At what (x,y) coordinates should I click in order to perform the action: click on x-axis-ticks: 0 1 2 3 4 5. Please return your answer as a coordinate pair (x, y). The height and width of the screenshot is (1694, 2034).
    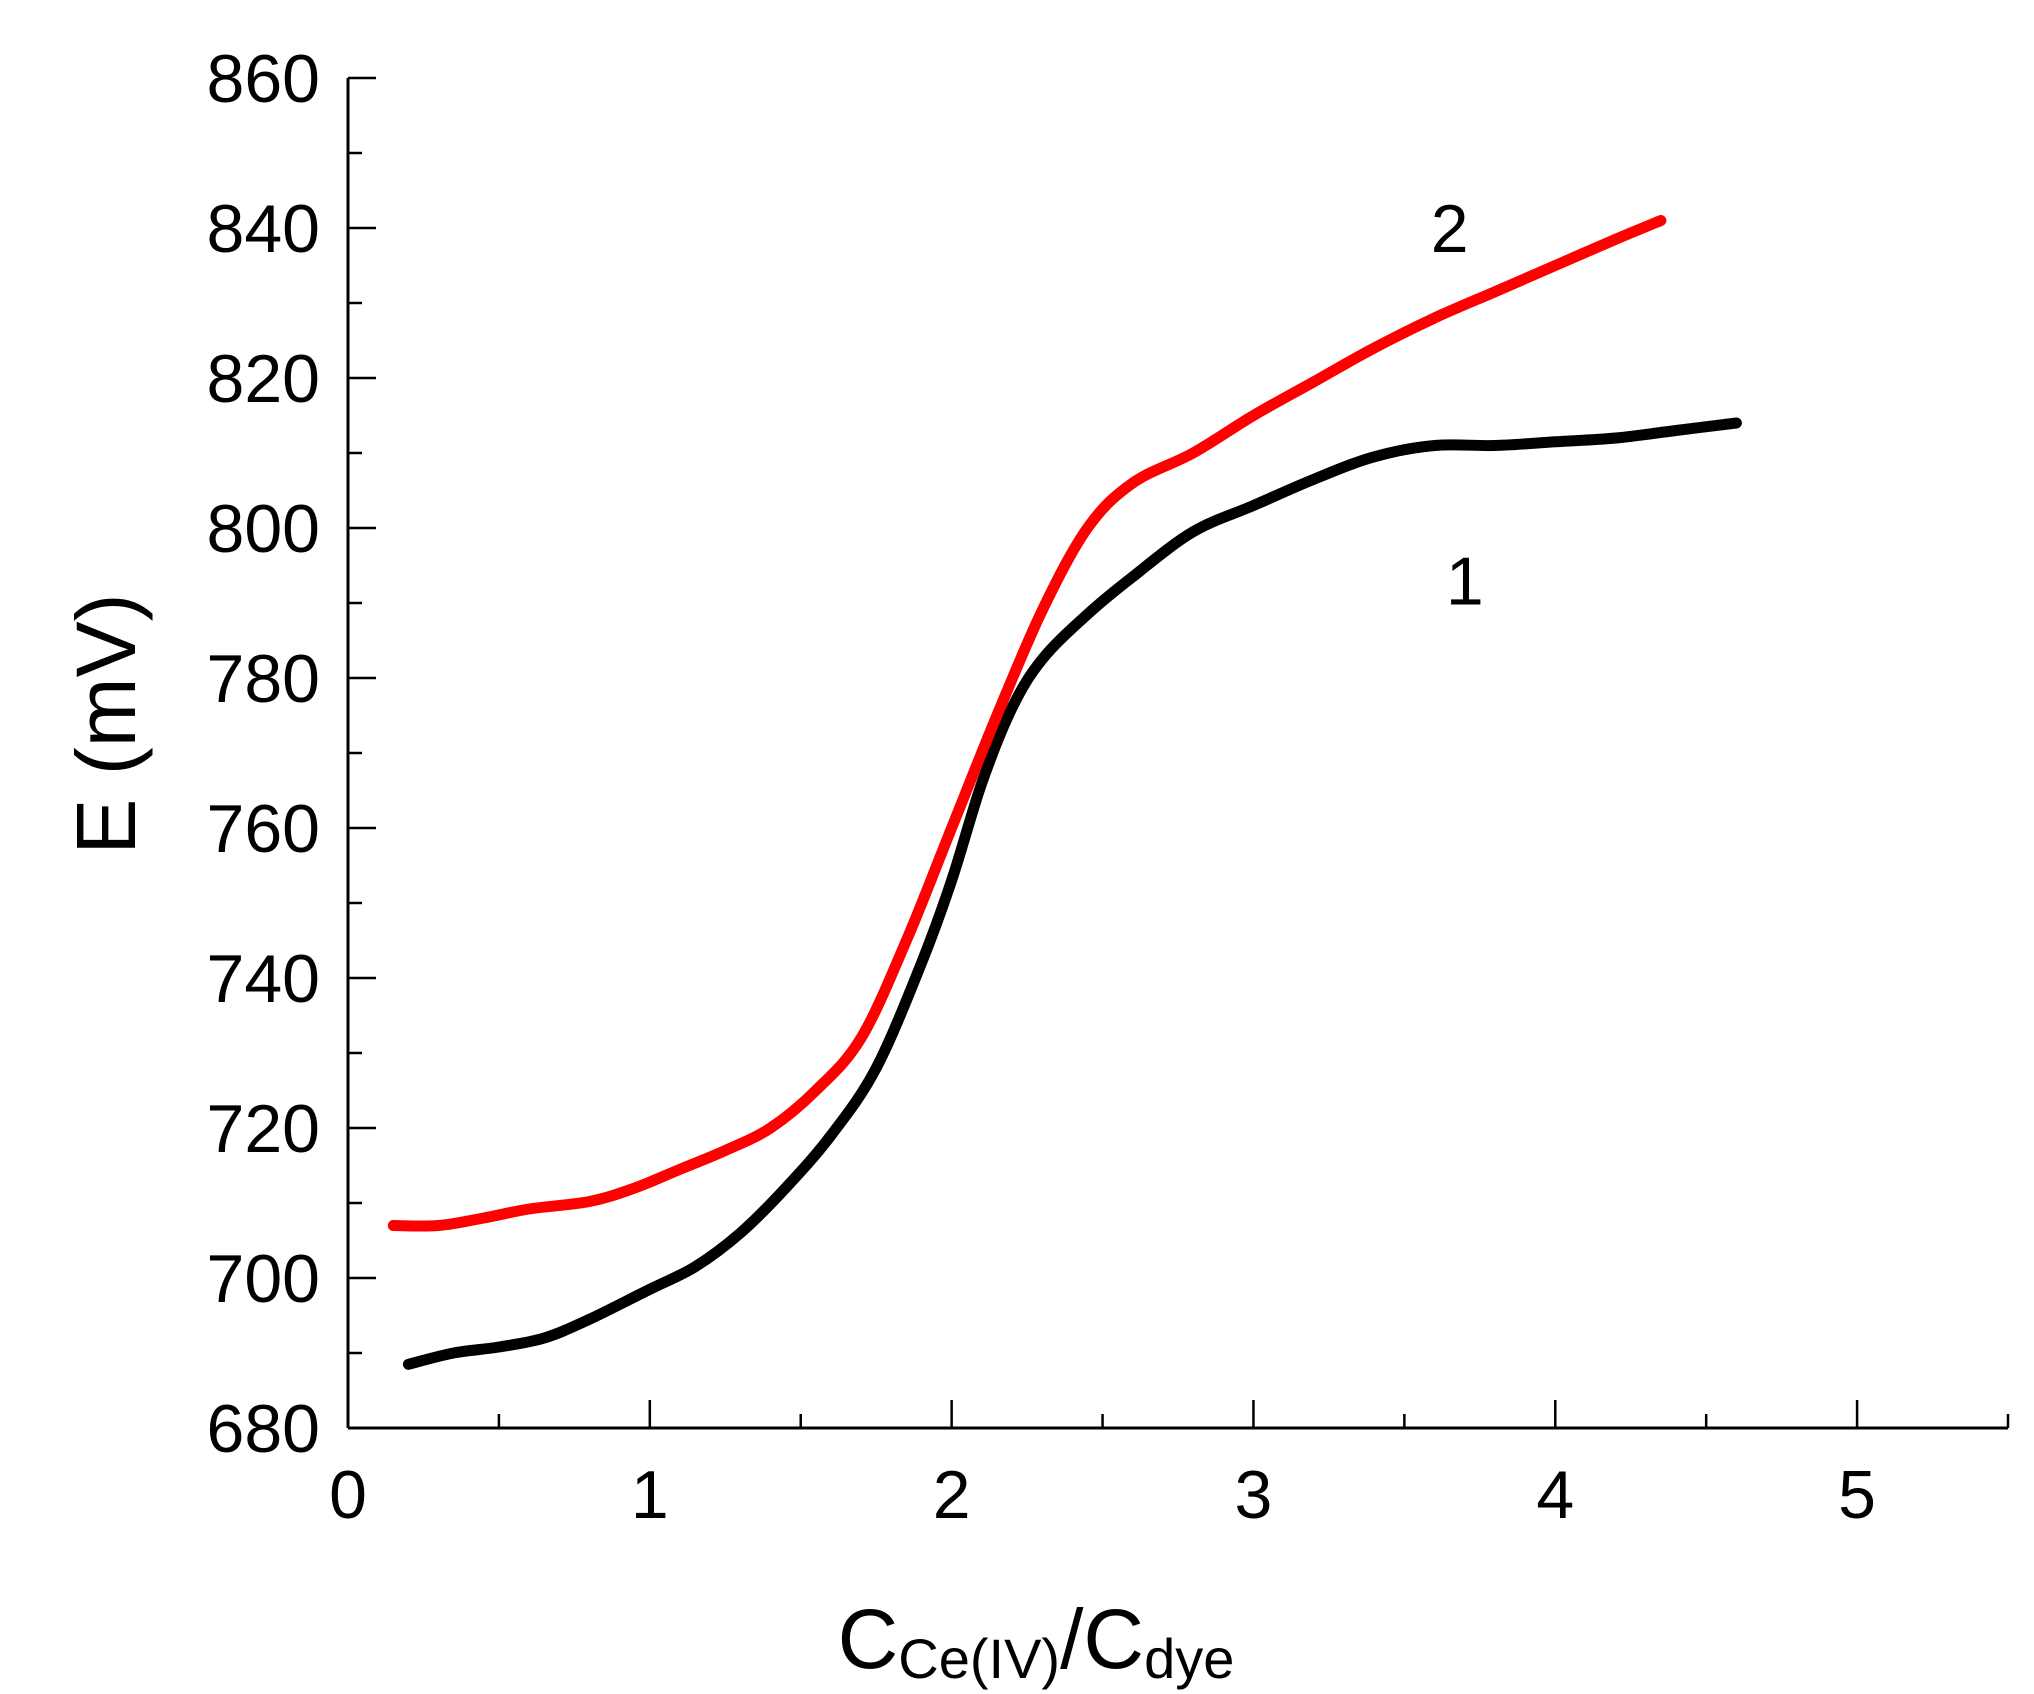
    Looking at the image, I should click on (1169, 1466).